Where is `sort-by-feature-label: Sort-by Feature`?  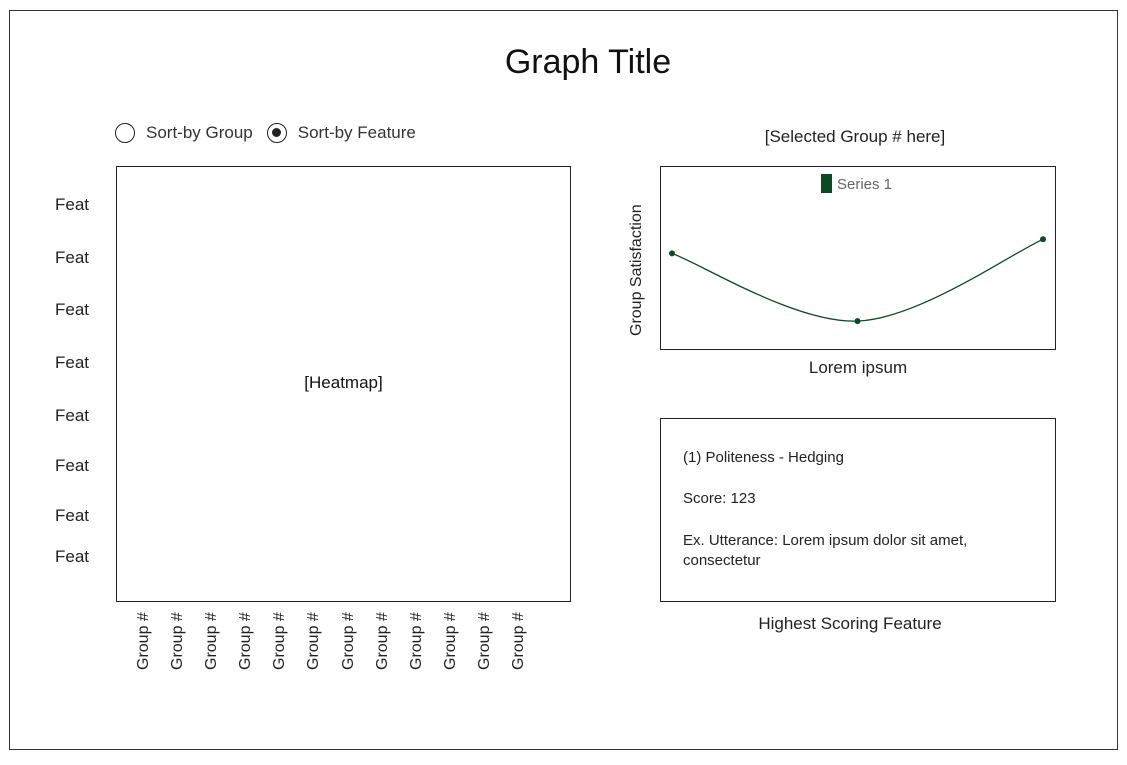 sort-by-feature-label: Sort-by Feature is located at coordinates (356, 132).